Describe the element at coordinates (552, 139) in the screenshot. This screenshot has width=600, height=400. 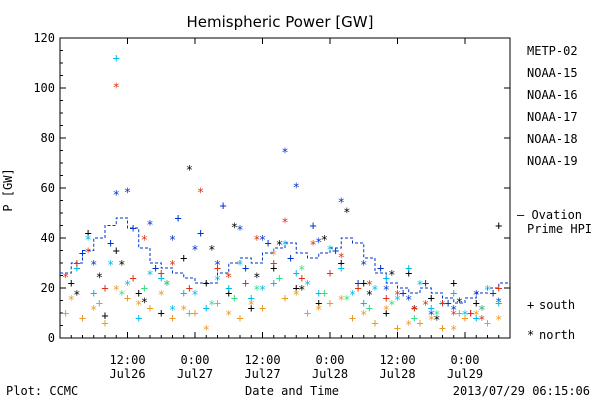
I see `legend-entry: NOAA-18` at that location.